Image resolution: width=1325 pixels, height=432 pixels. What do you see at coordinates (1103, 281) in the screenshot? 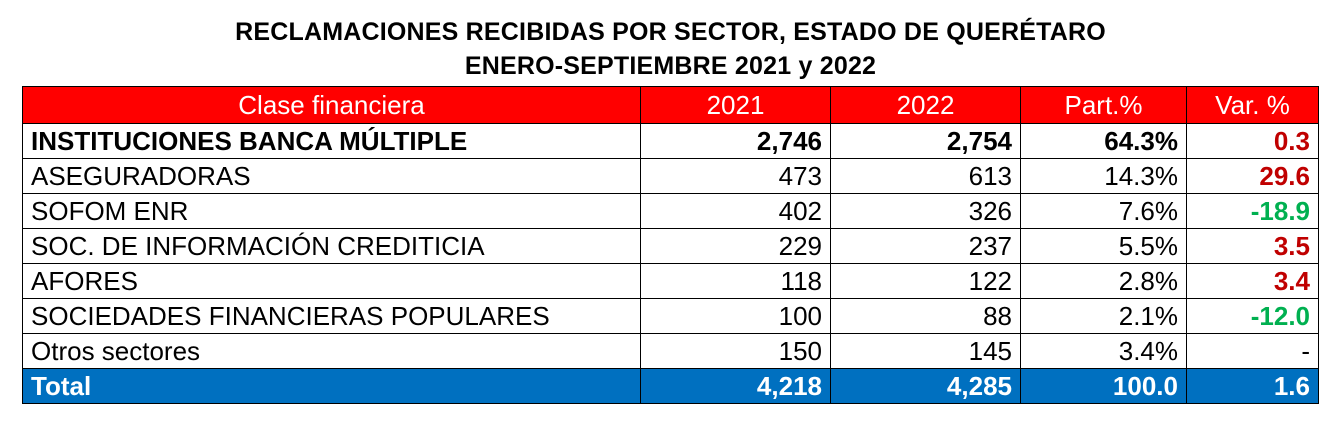
I see `cell-part: 2.8%` at bounding box center [1103, 281].